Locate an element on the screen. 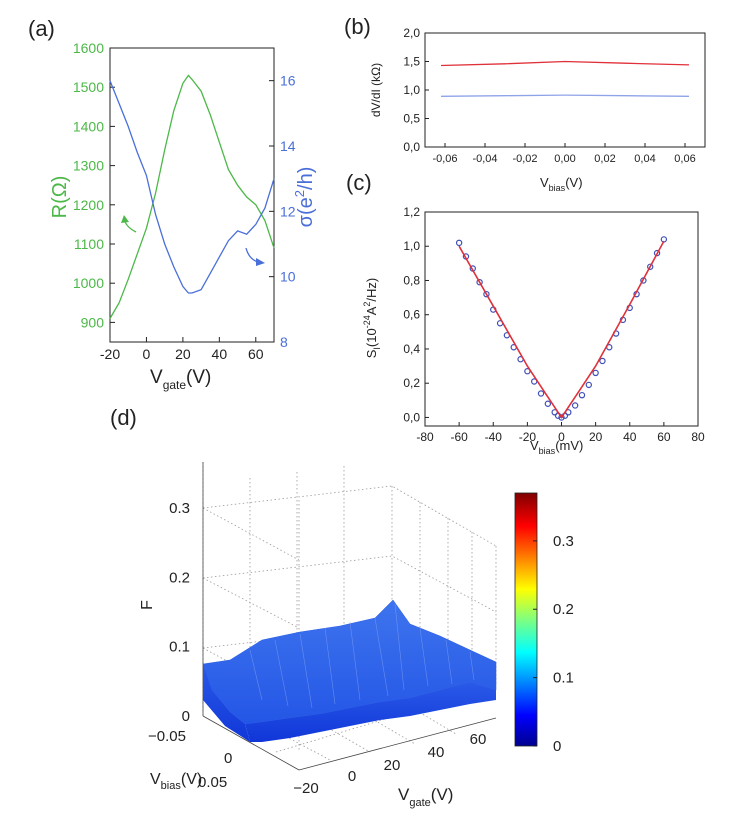 This screenshot has width=751, height=831. panel-a-ylabel-left: R(Ω) is located at coordinates (60, 197).